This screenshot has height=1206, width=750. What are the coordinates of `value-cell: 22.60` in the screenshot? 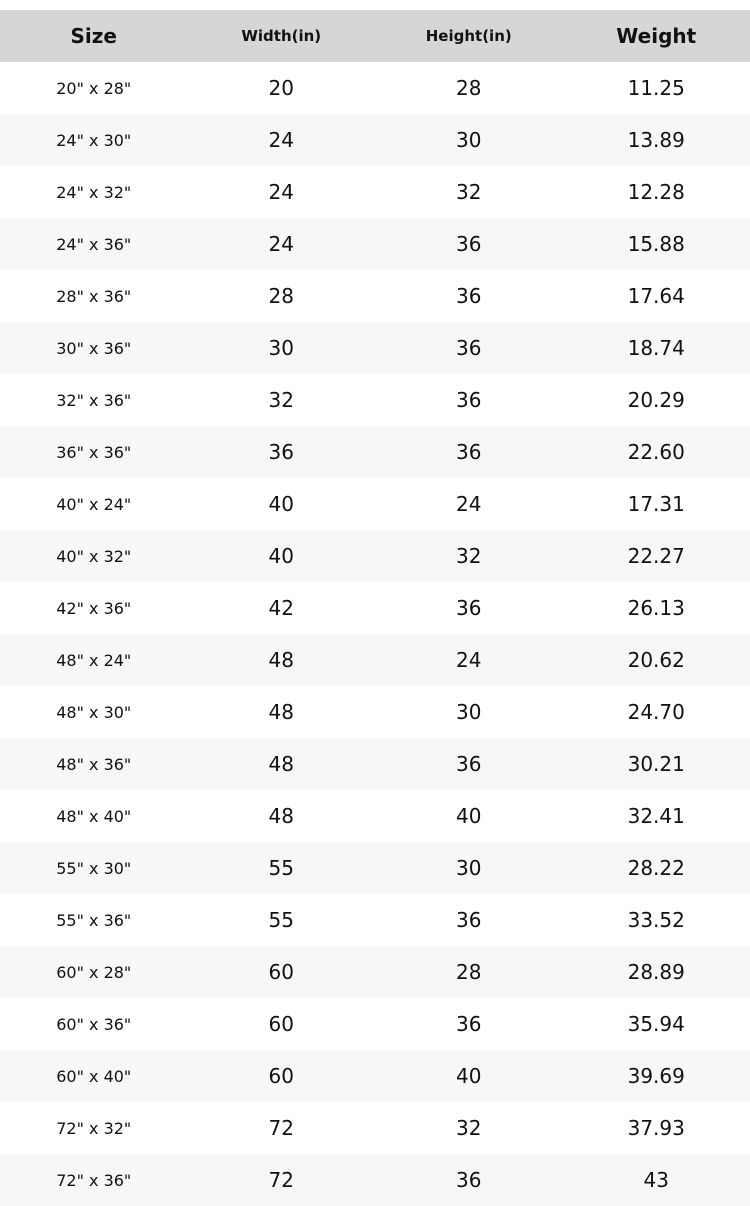 It's located at (656, 452).